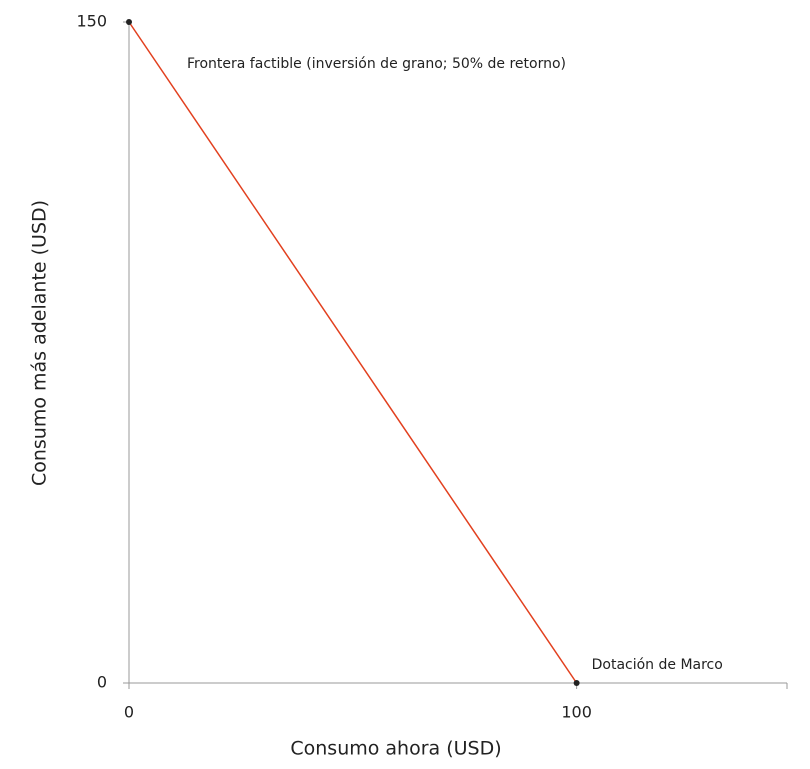  I want to click on x-tick-label: 0, so click(129, 712).